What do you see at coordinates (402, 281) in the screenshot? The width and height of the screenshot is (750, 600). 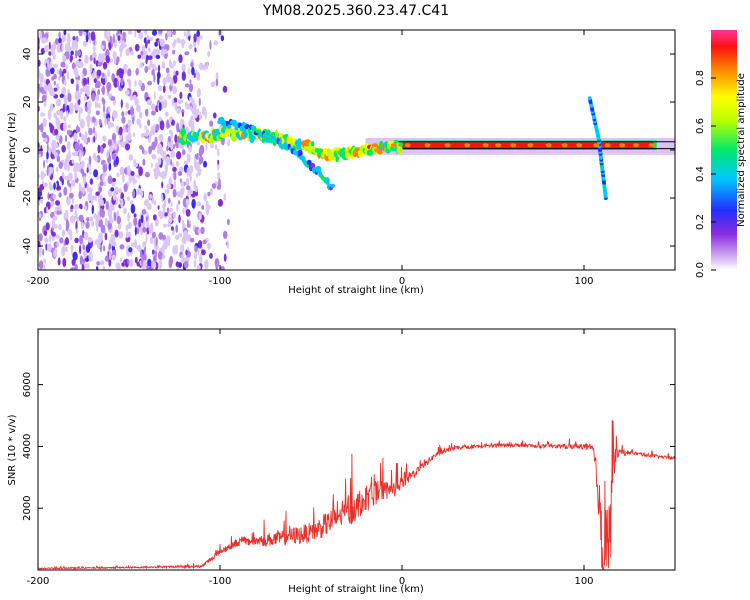 I see `spectrogram-xtick-label: 0` at bounding box center [402, 281].